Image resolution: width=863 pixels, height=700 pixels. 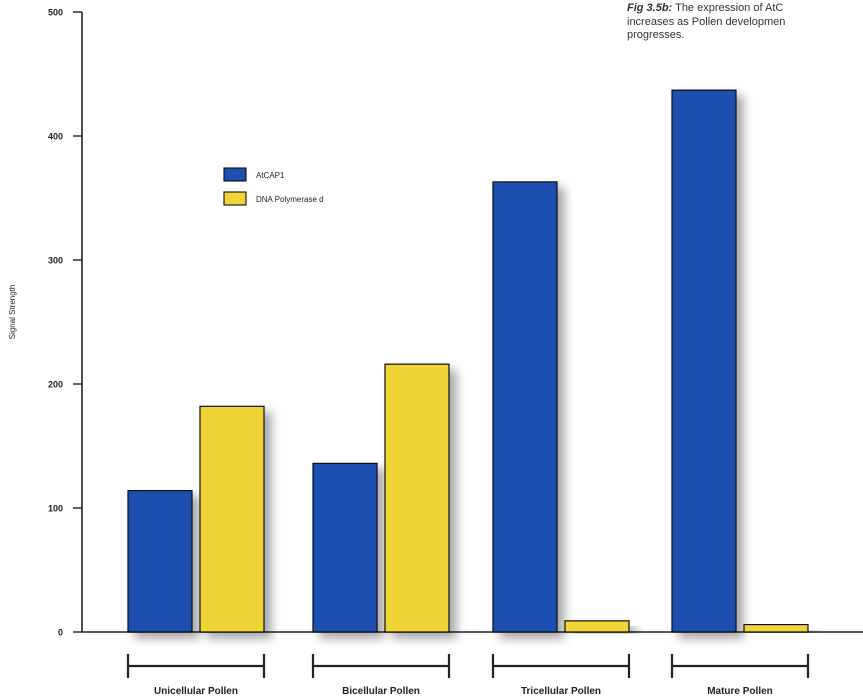 I want to click on y-tick-label: 200, so click(x=55, y=385).